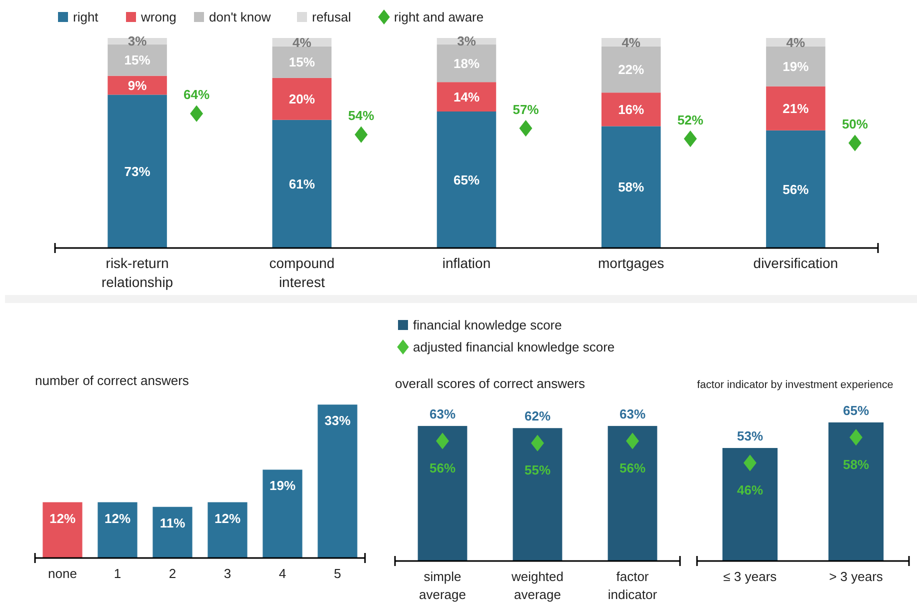 The width and height of the screenshot is (917, 605). Describe the element at coordinates (487, 325) in the screenshot. I see `legend-label: financial knowledge score` at that location.